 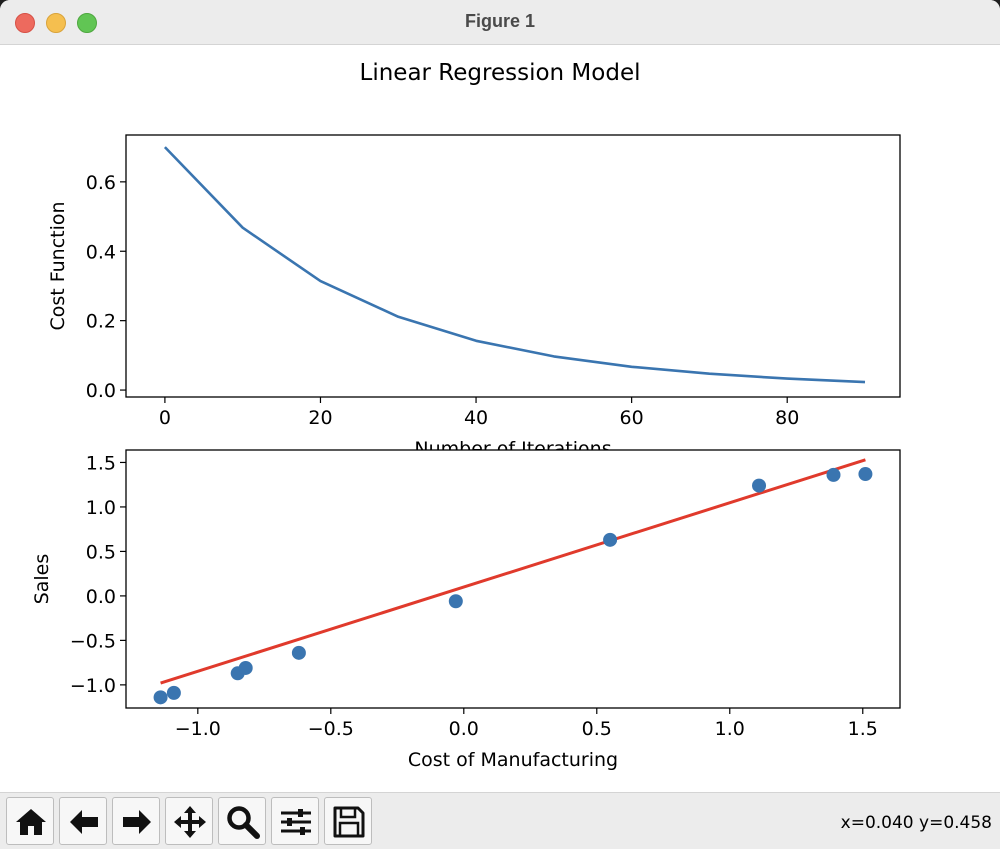 What do you see at coordinates (87, 23) in the screenshot?
I see `maximize-window-button` at bounding box center [87, 23].